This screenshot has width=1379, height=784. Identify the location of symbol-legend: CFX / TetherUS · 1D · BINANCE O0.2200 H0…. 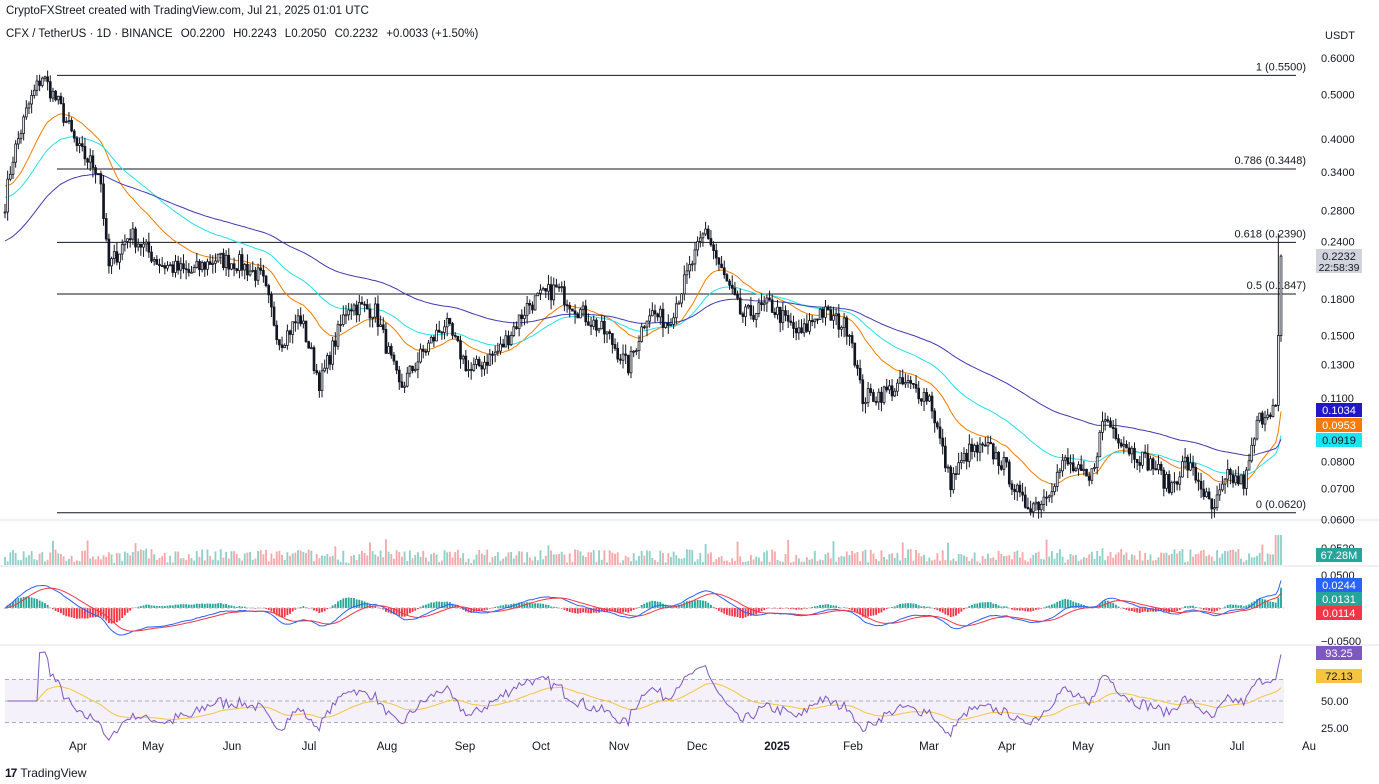
(244, 34).